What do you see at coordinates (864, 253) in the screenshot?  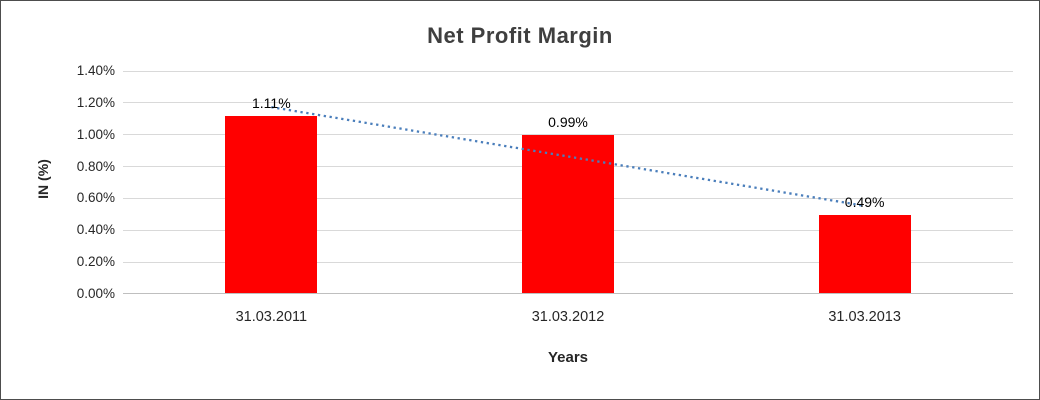 I see `bar-31.03.2013` at bounding box center [864, 253].